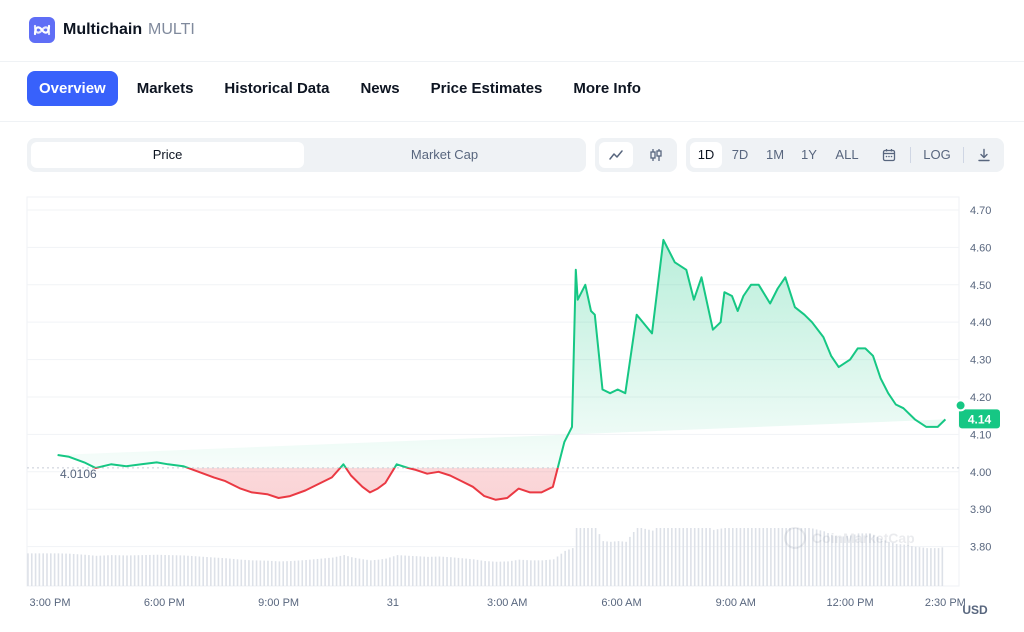 Image resolution: width=1024 pixels, height=632 pixels. What do you see at coordinates (863, 538) in the screenshot?
I see `svg-text: CoinMarketCap` at bounding box center [863, 538].